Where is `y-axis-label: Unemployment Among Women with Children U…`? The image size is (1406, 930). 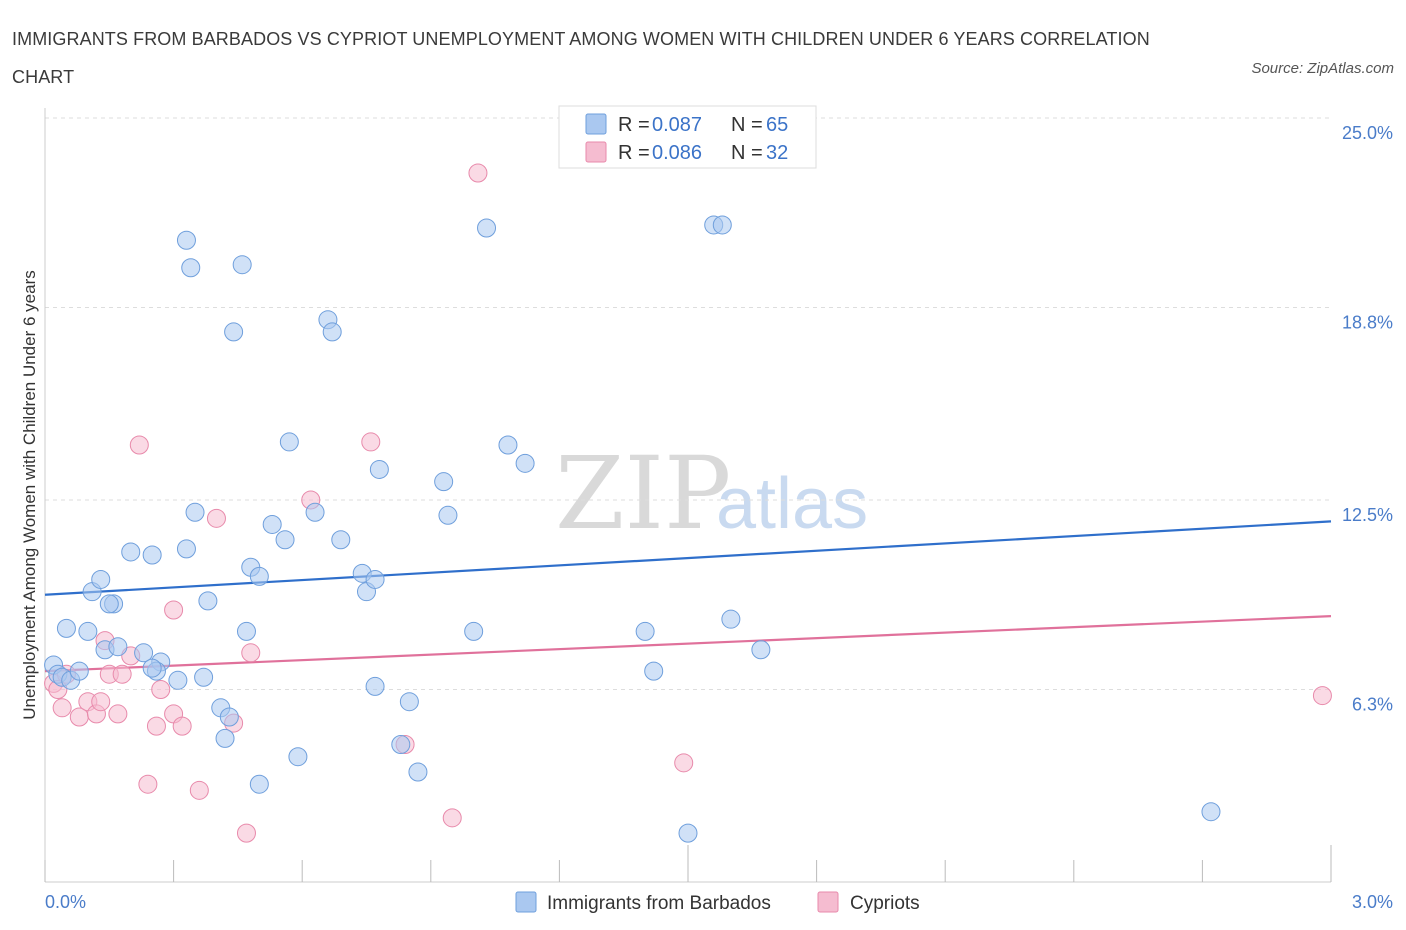 y-axis-label: Unemployment Among Women with Children U… is located at coordinates (29, 494).